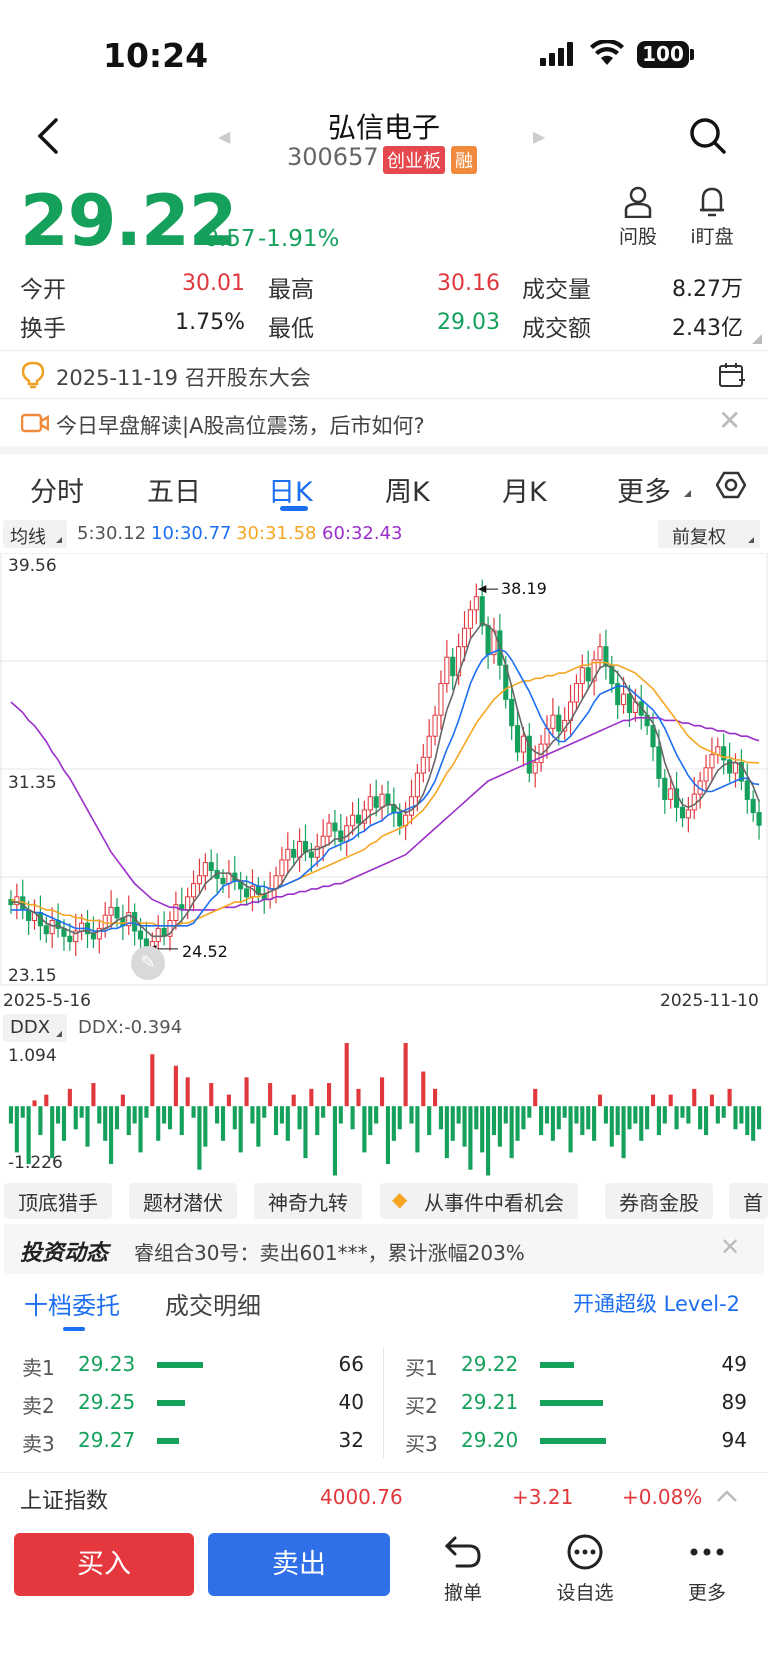  What do you see at coordinates (663, 54) in the screenshot?
I see `battery-icon: 100` at bounding box center [663, 54].